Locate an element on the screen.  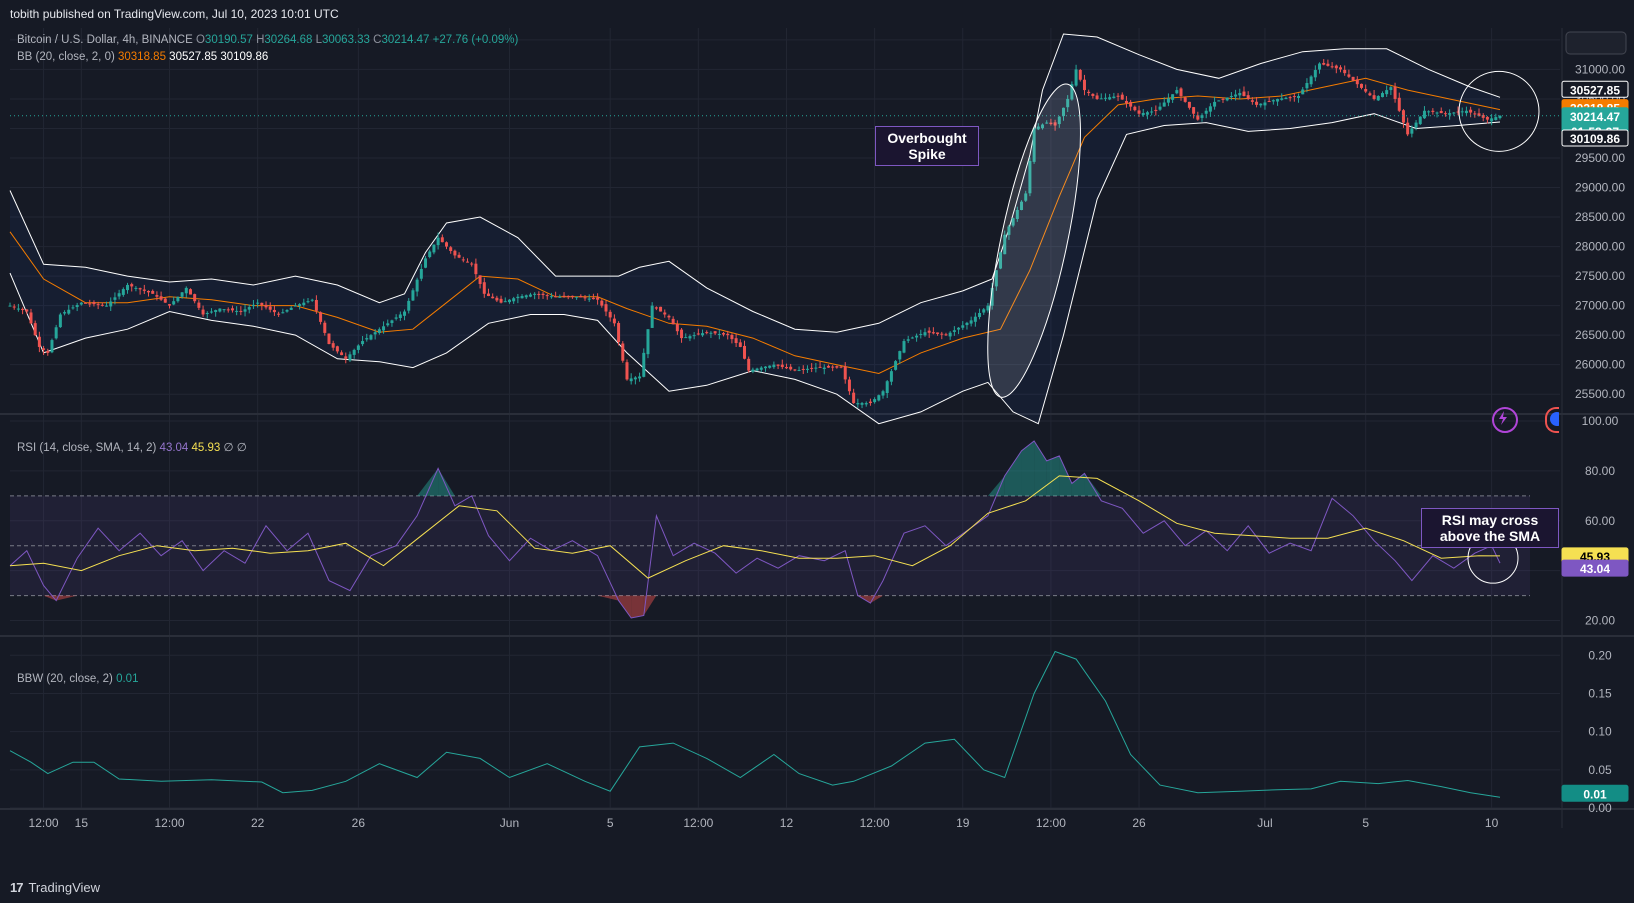
low-label: L is located at coordinates (318, 40).